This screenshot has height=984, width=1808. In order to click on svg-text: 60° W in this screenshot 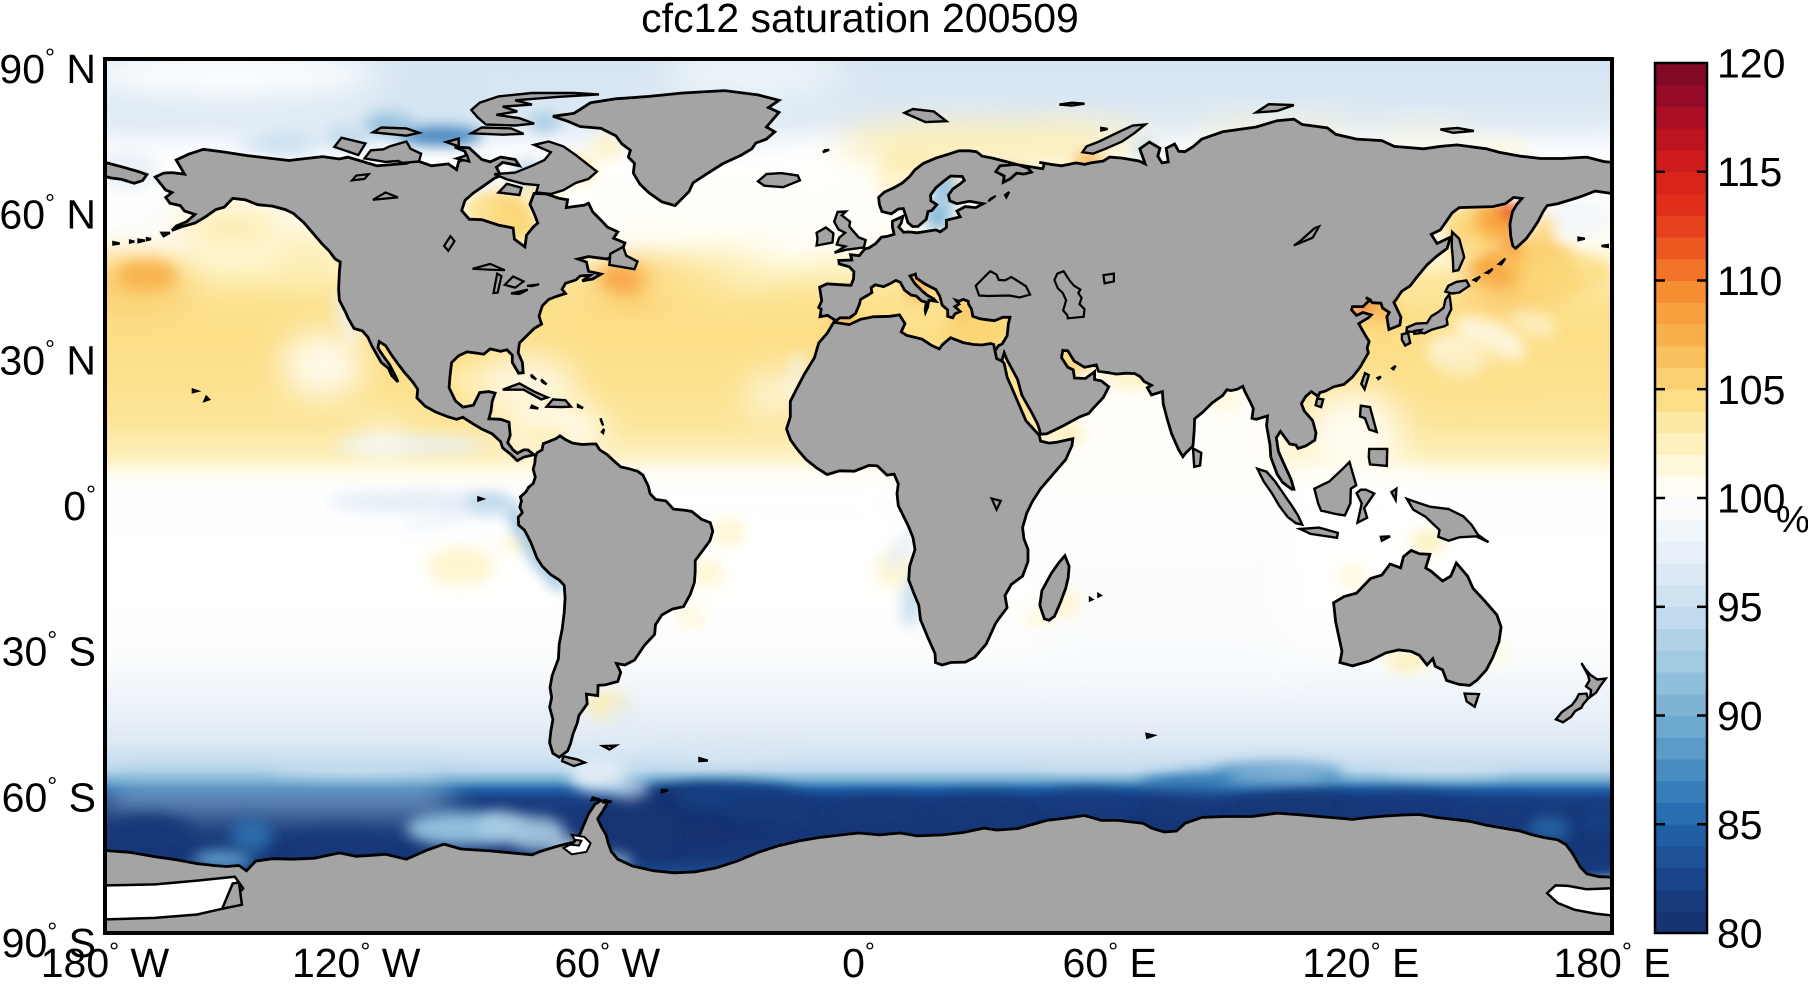, I will do `click(607, 961)`.